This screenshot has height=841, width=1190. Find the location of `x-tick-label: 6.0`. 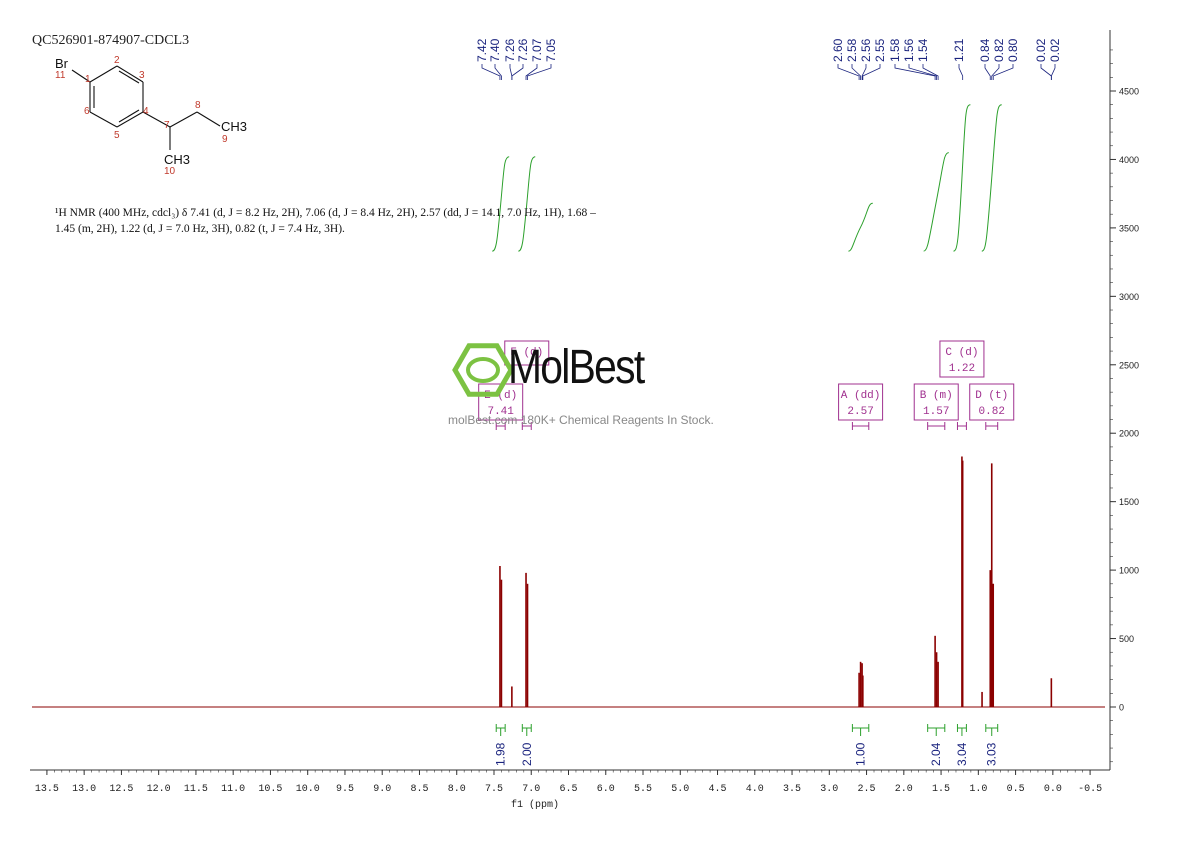

x-tick-label: 6.0 is located at coordinates (606, 789).